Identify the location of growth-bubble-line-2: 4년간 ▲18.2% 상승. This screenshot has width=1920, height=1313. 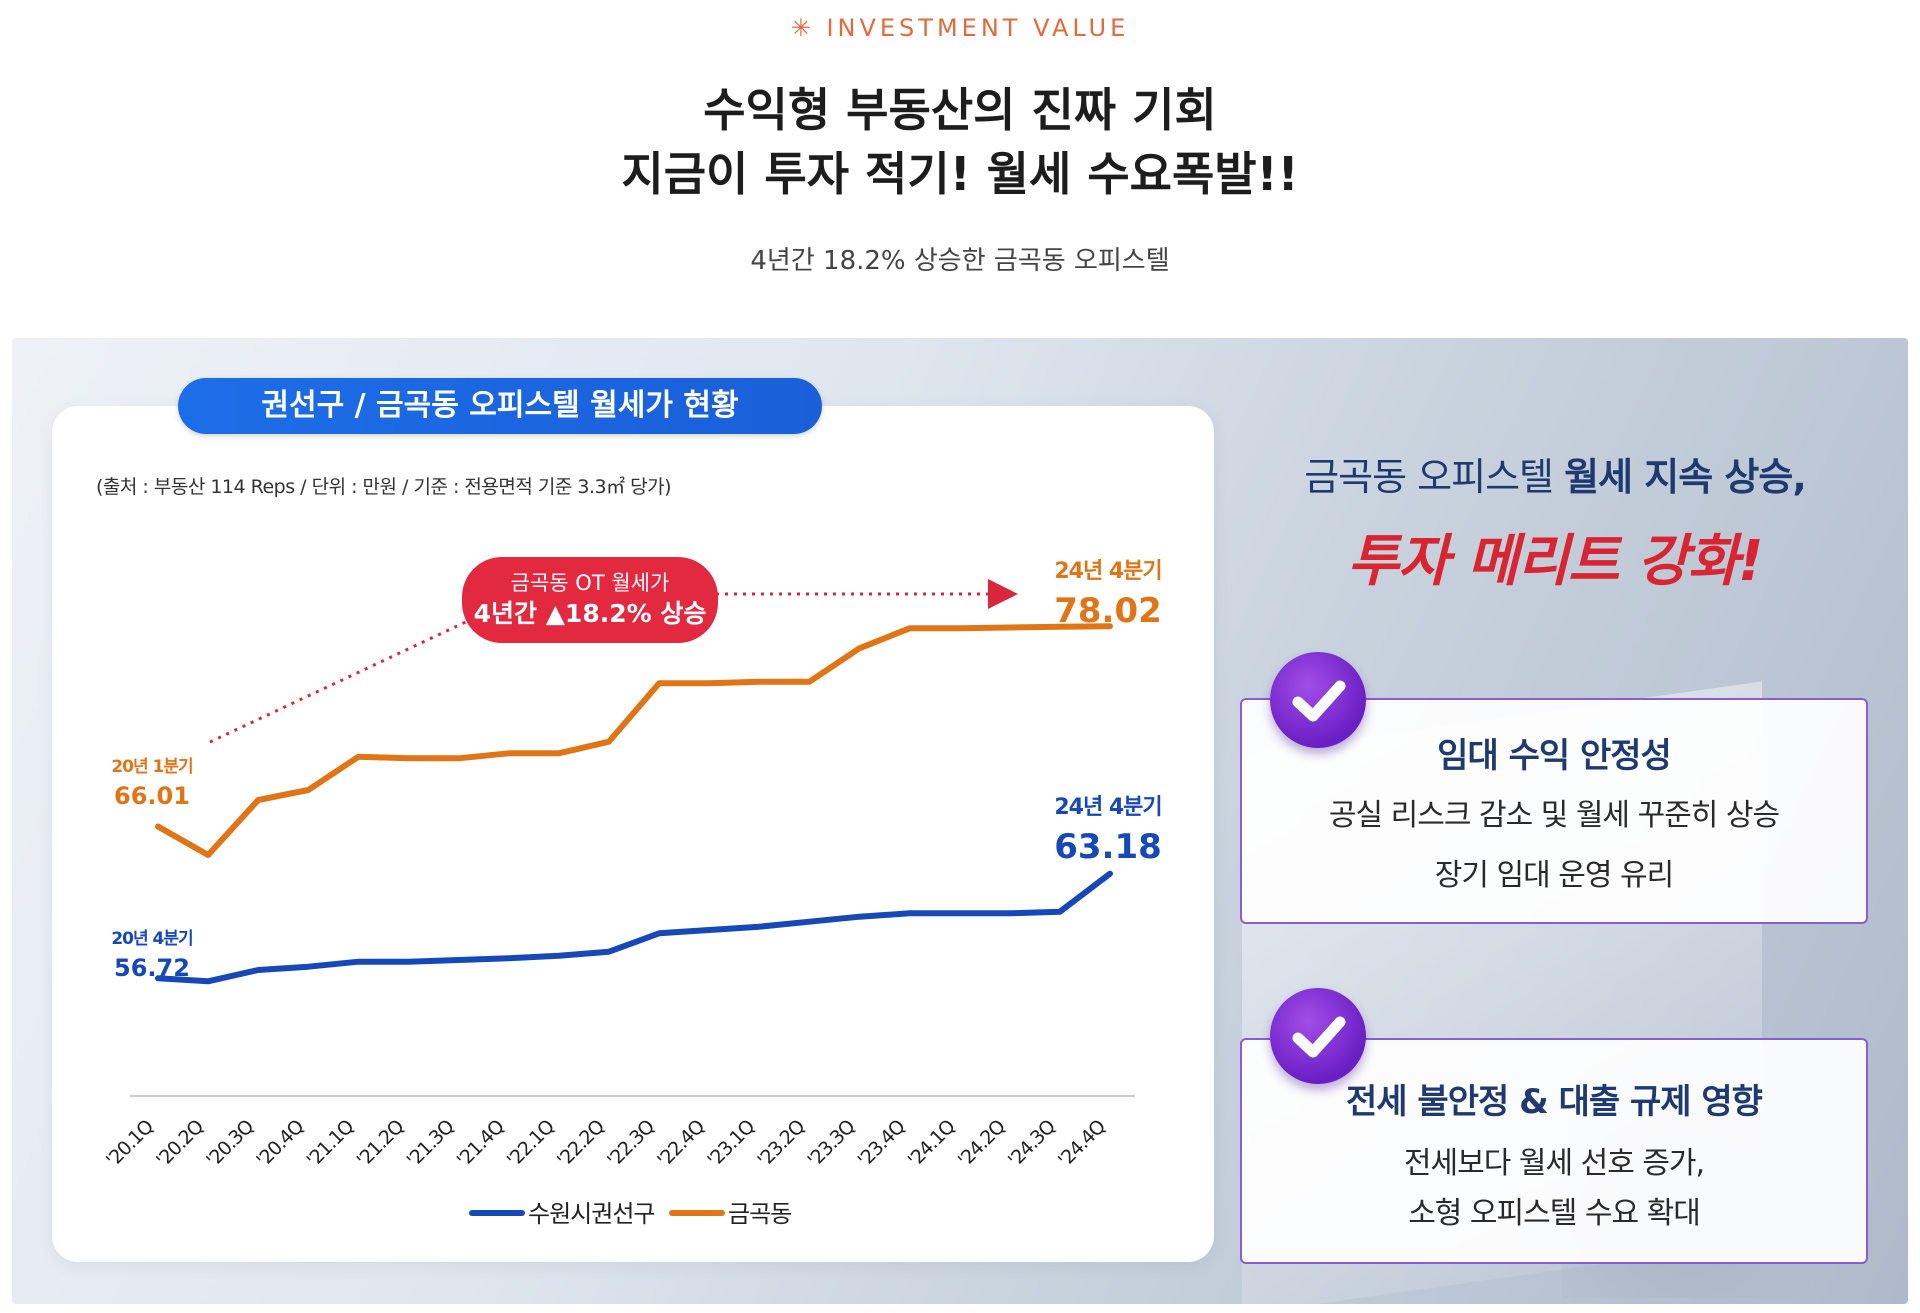
(590, 613).